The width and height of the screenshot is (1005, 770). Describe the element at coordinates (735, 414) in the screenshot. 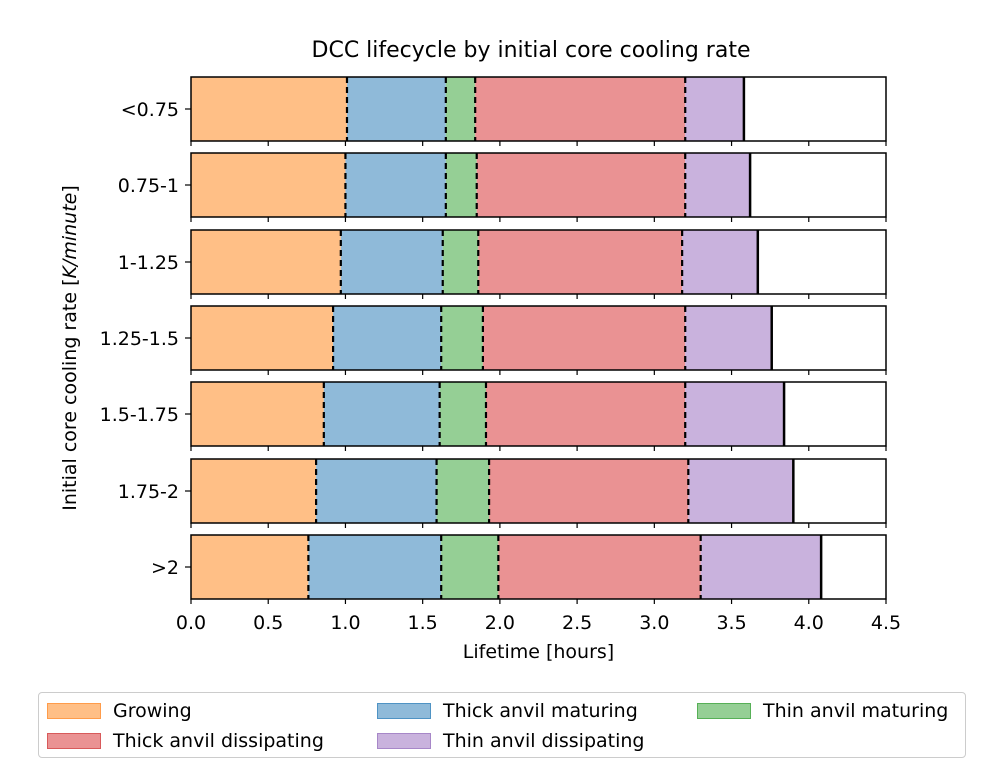

I see `bar-1-5-1-75-thin-anvil-dissipating` at that location.